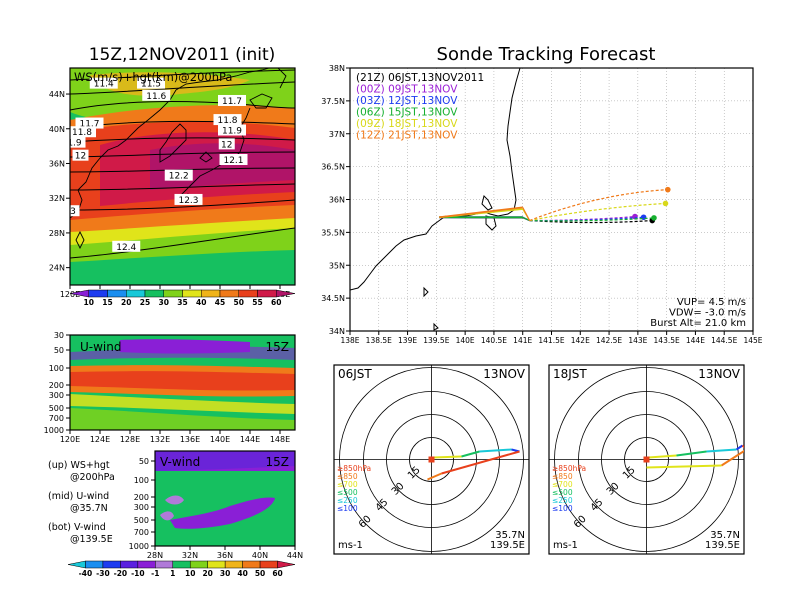 Image resolution: width=792 pixels, height=612 pixels. Describe the element at coordinates (350, 545) in the screenshot. I see `hodograph-unit: ms-1` at that location.